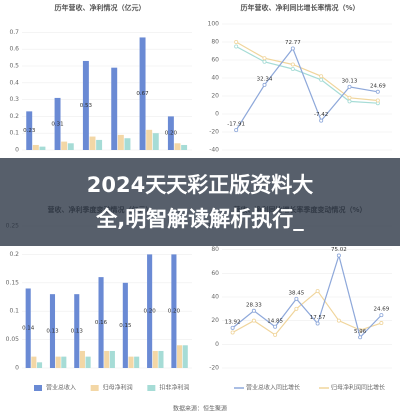 This screenshot has height=419, width=400. I want to click on value-label: 72.77, so click(293, 43).